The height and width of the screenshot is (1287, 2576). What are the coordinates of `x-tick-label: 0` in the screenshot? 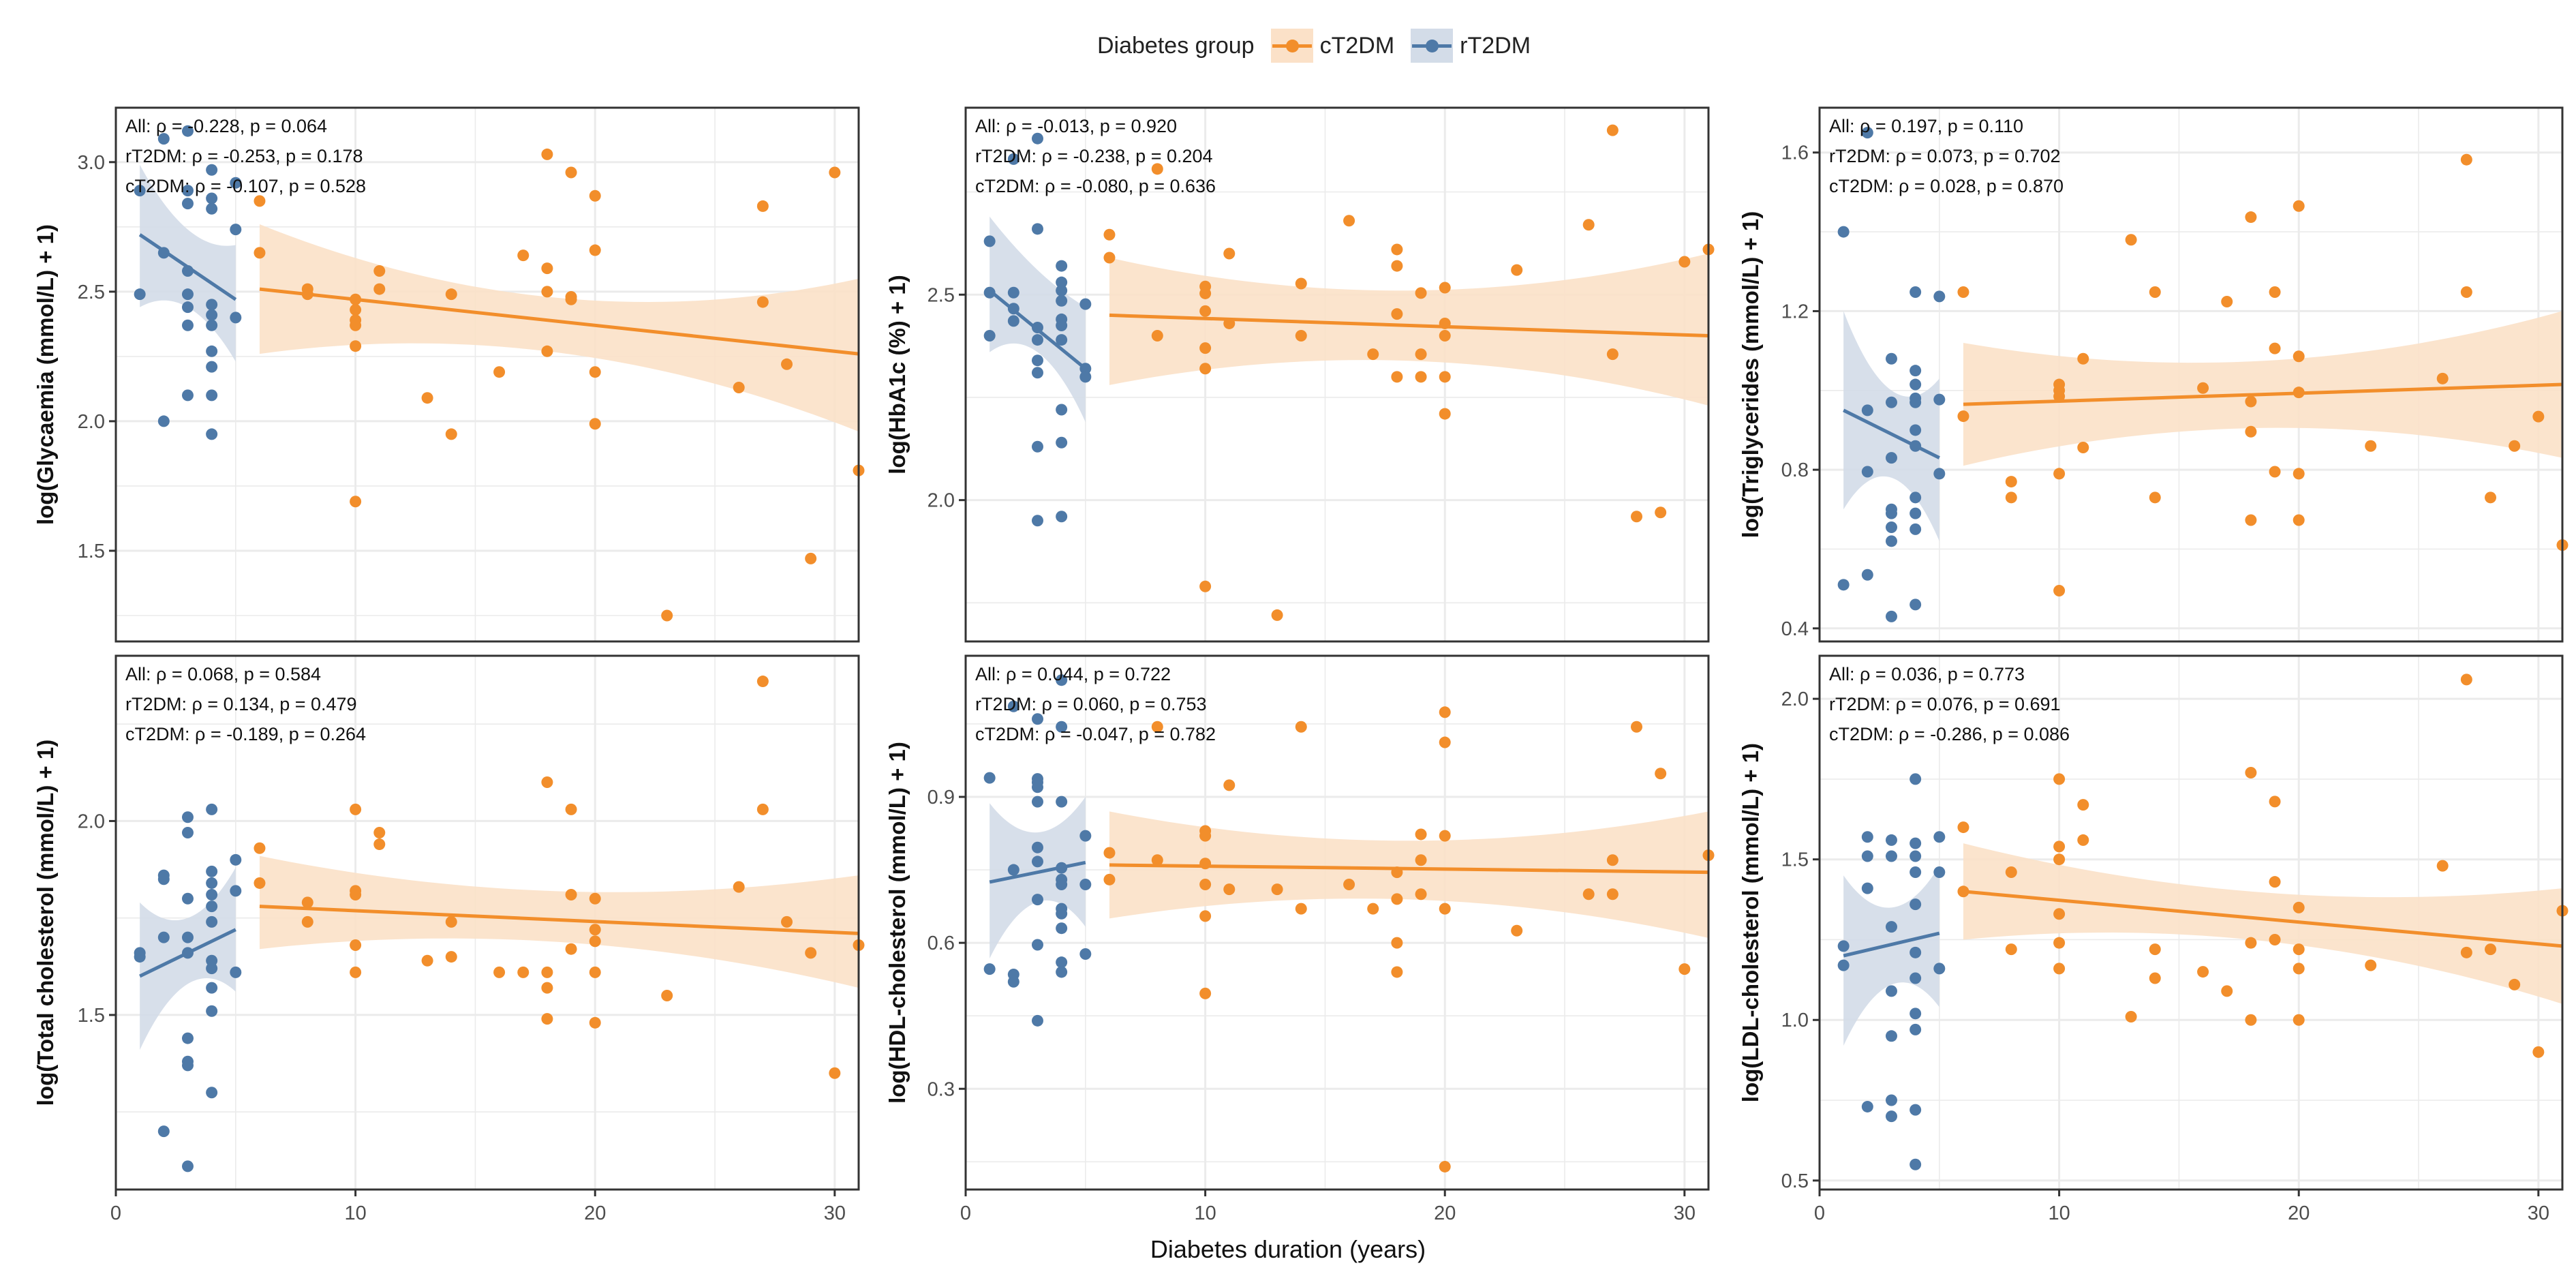 It's located at (116, 1213).